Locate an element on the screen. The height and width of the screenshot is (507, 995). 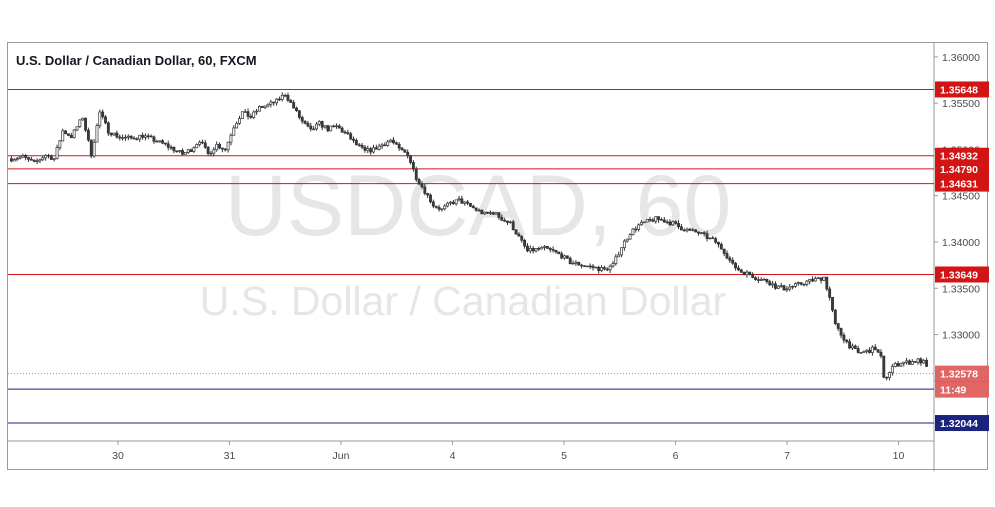
level-badge-0-text: 1.35648 is located at coordinates (959, 90).